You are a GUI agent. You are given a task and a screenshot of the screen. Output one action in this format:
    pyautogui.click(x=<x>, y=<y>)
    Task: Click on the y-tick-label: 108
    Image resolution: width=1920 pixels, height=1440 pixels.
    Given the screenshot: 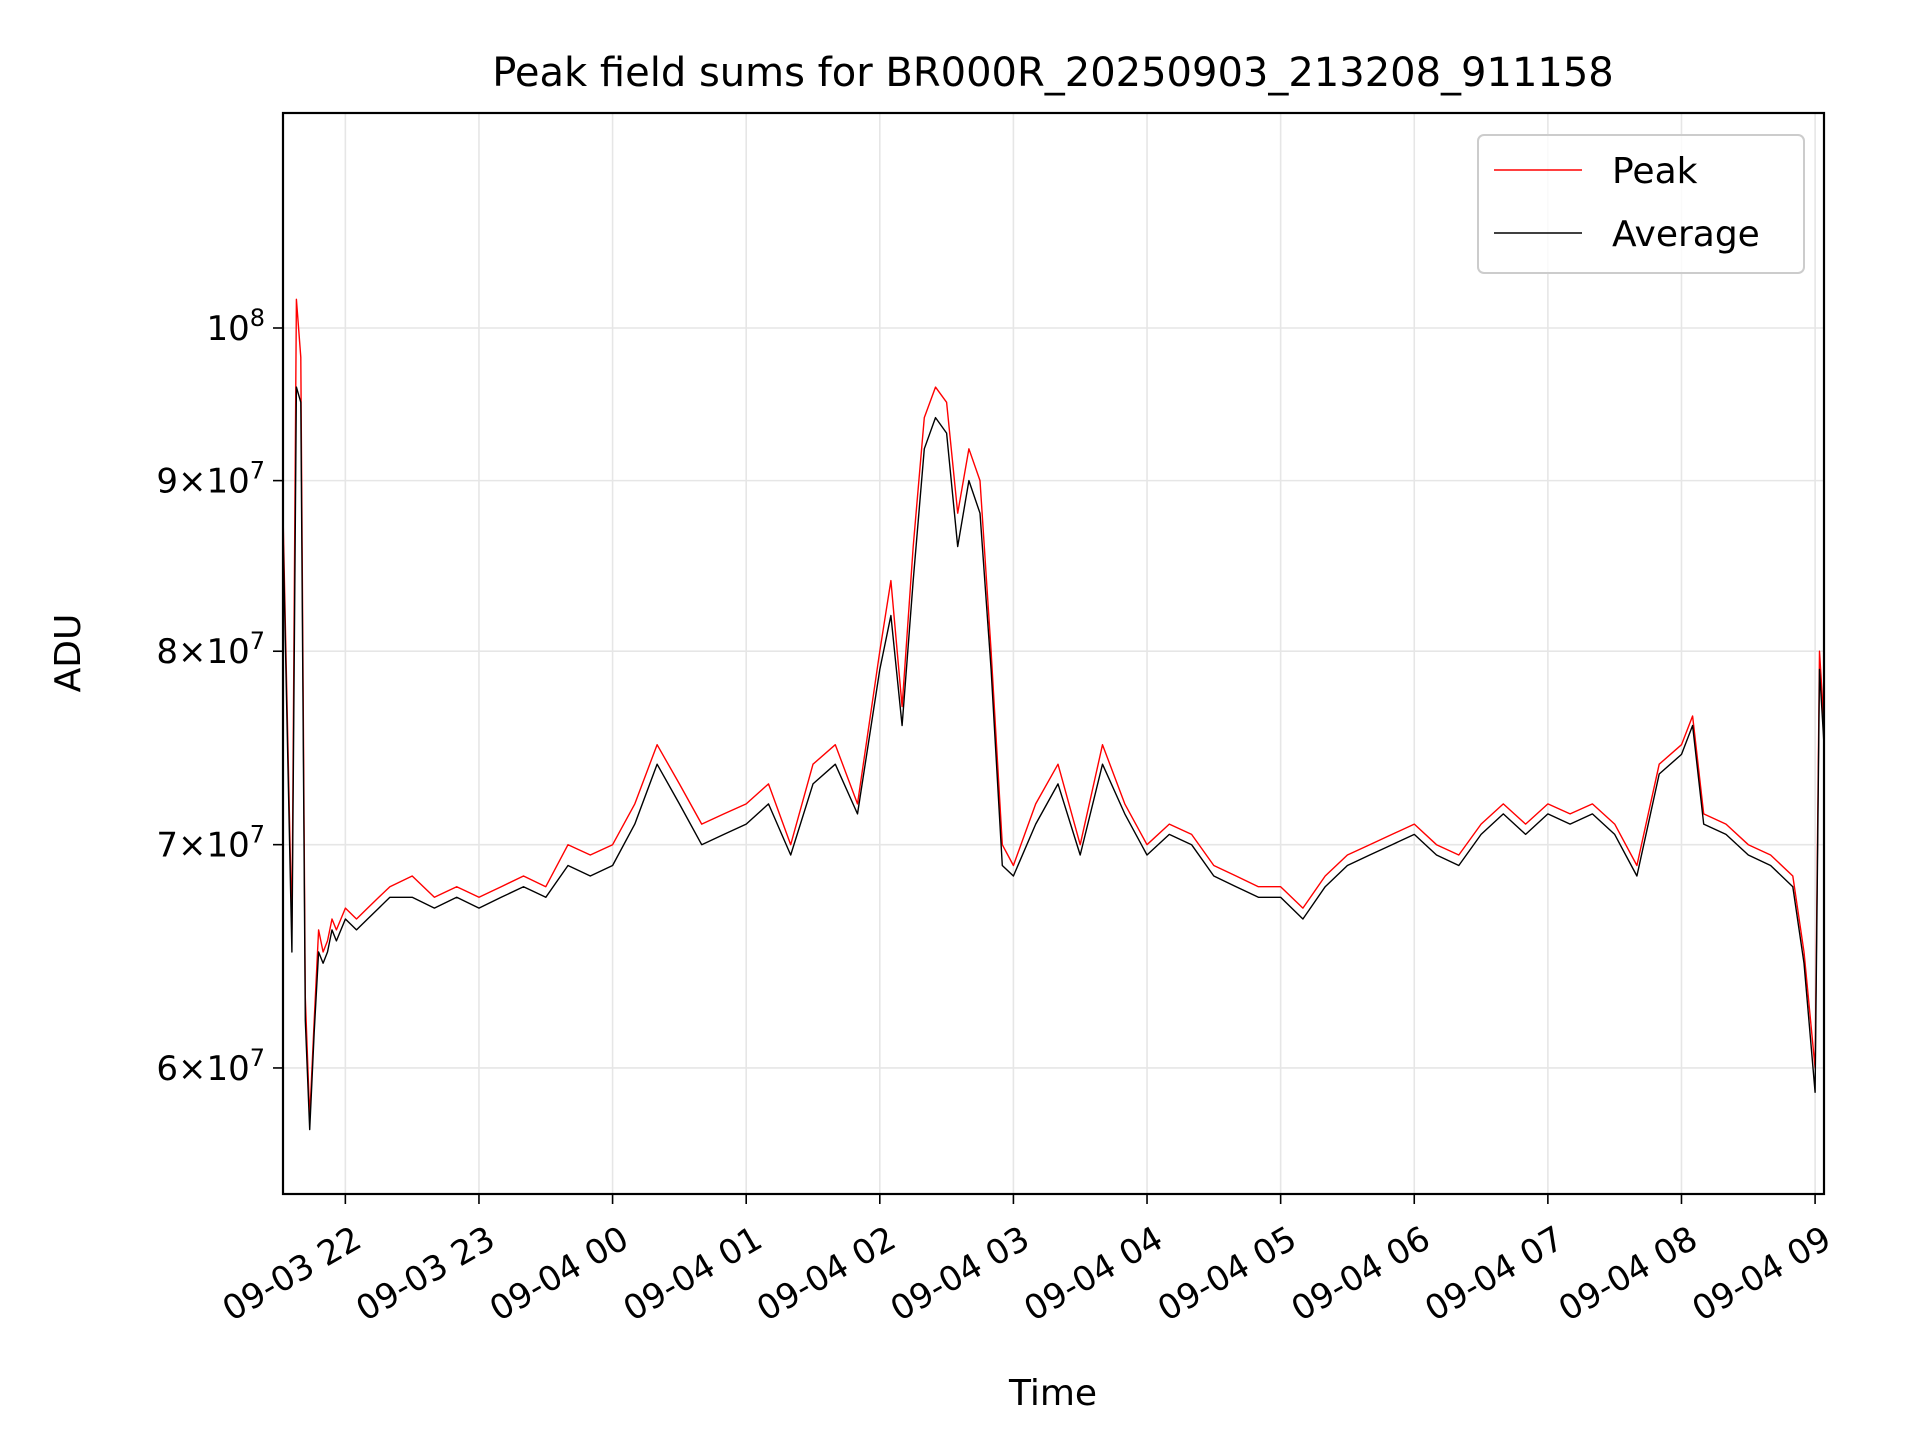 What is the action you would take?
    pyautogui.click(x=235, y=326)
    